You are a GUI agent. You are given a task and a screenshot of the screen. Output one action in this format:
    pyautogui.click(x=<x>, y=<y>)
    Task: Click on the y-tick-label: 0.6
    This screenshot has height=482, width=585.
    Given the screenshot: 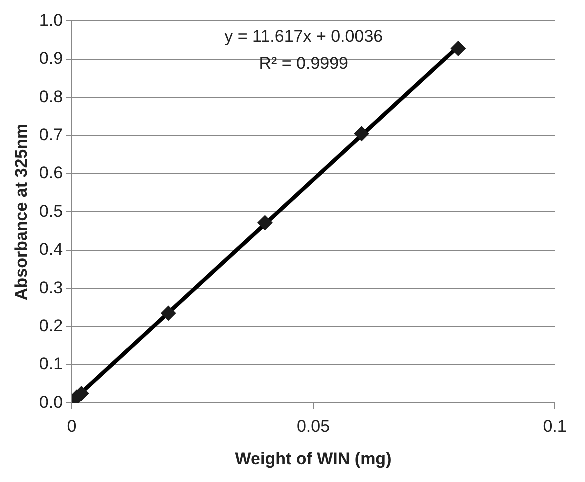 What is the action you would take?
    pyautogui.click(x=51, y=173)
    